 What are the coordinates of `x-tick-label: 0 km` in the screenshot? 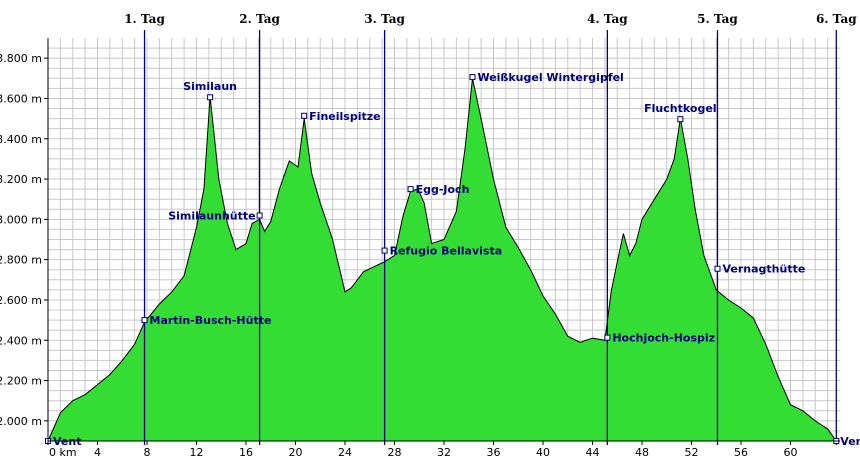 It's located at (63, 452).